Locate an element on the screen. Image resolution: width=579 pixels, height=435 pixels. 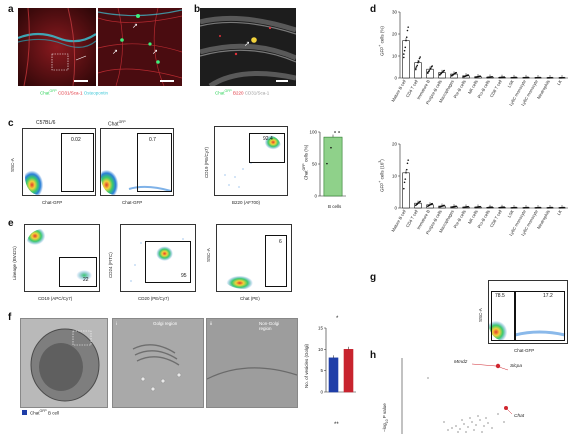
x-tick-label: Pre-B cells is located at coordinates (459, 89).